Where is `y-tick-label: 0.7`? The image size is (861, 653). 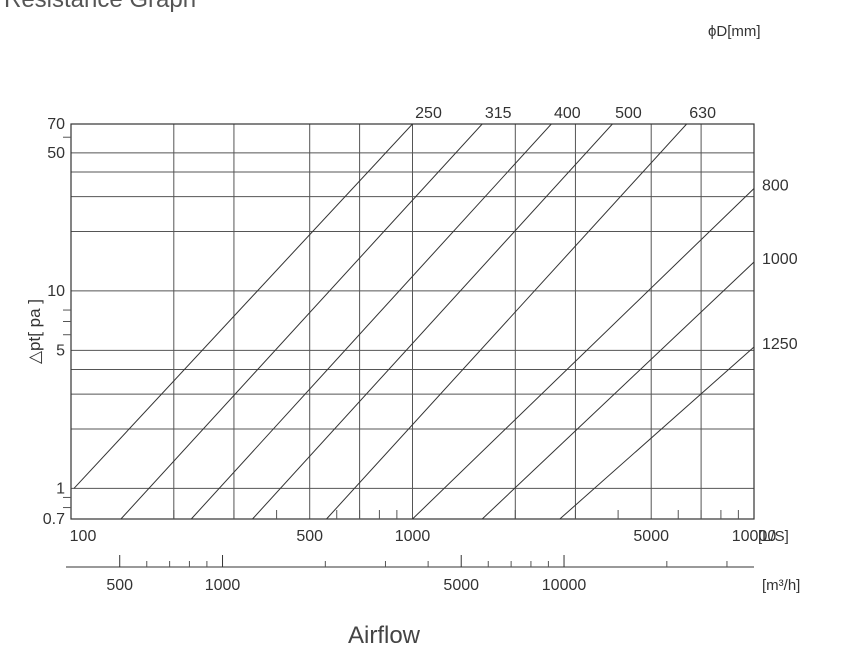 y-tick-label: 0.7 is located at coordinates (54, 519).